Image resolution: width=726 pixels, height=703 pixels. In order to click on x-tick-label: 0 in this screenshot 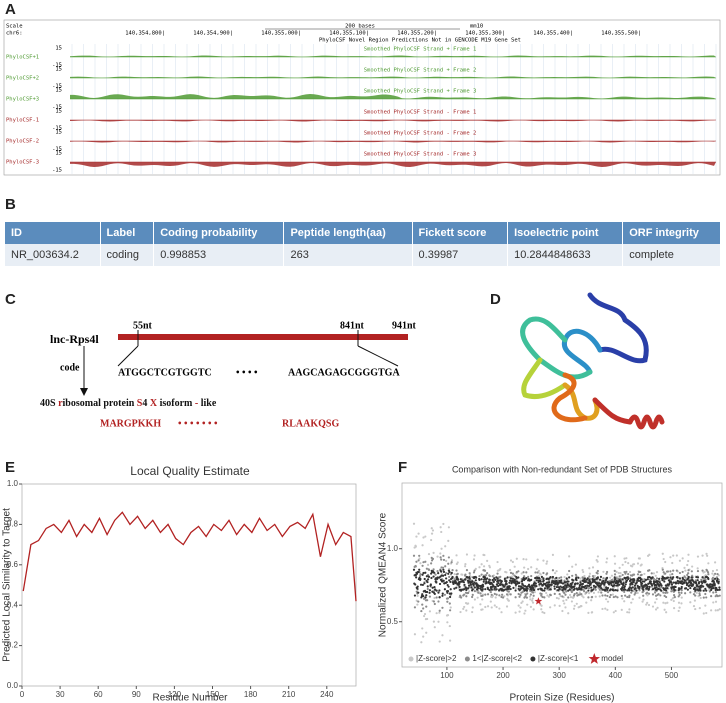, I will do `click(22, 694)`.